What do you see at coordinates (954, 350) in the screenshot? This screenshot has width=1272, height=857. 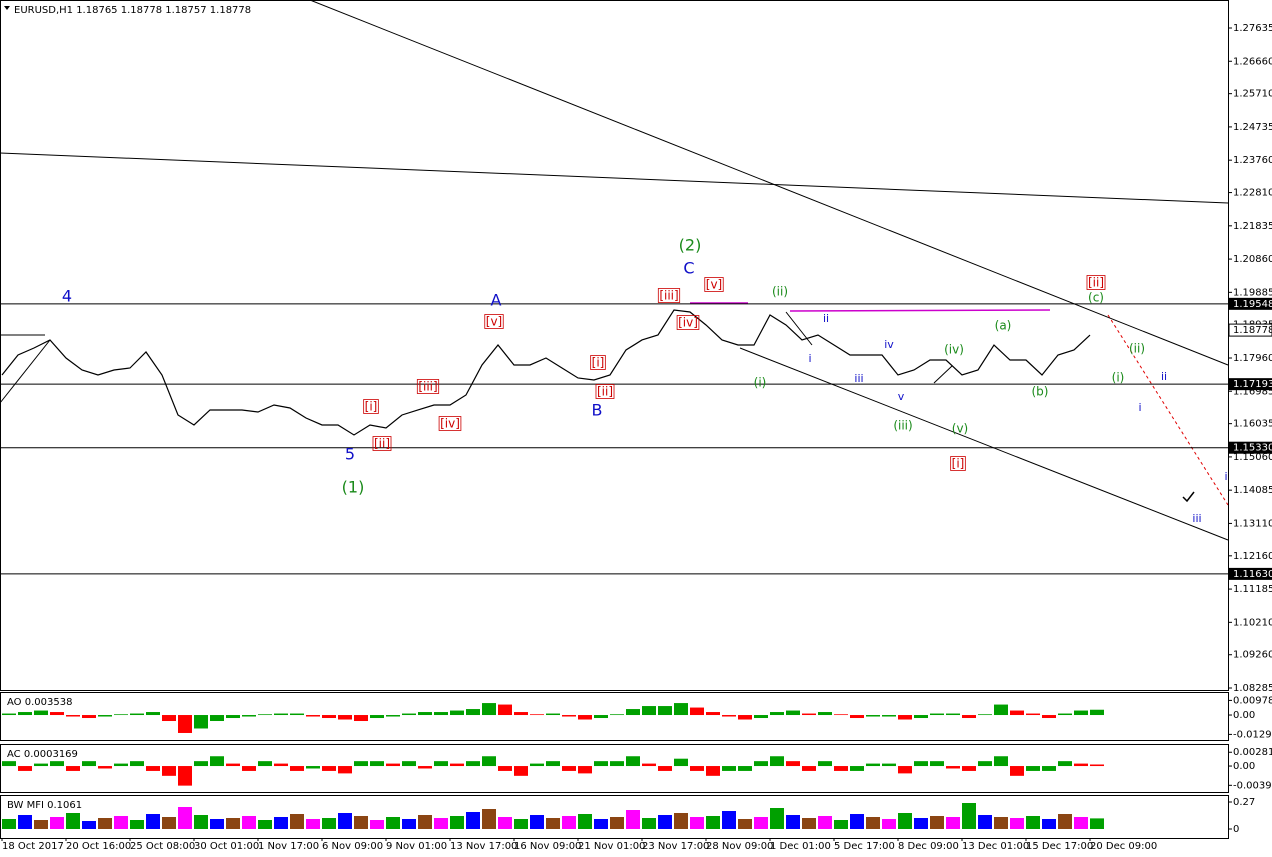 I see `wave-label: (iv)` at bounding box center [954, 350].